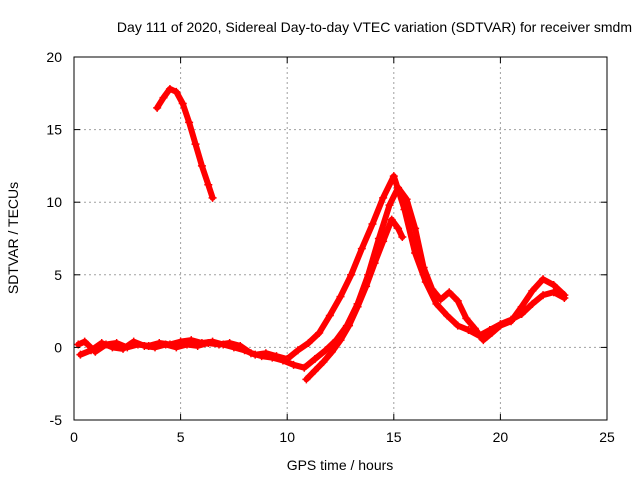 This screenshot has height=480, width=640. What do you see at coordinates (74, 437) in the screenshot?
I see `x-tick-label: 0` at bounding box center [74, 437].